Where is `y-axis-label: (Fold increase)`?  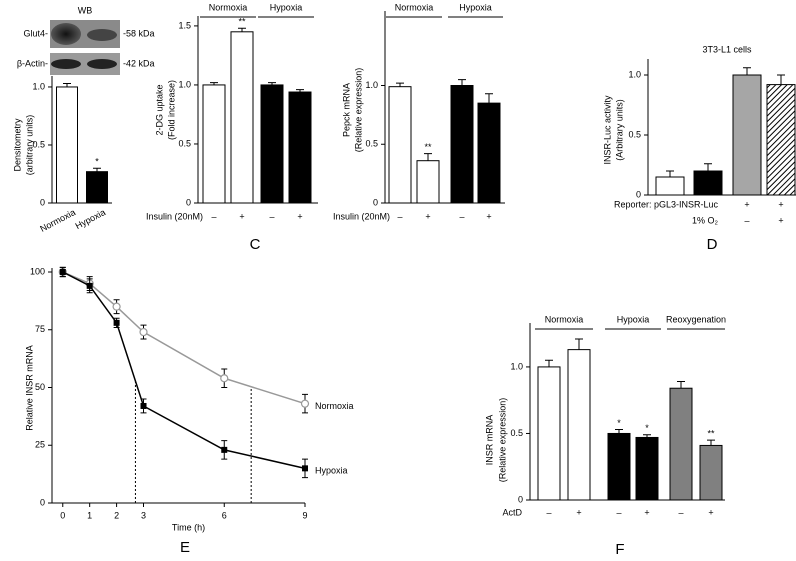
y-axis-label: (Fold increase) is located at coordinates (171, 110).